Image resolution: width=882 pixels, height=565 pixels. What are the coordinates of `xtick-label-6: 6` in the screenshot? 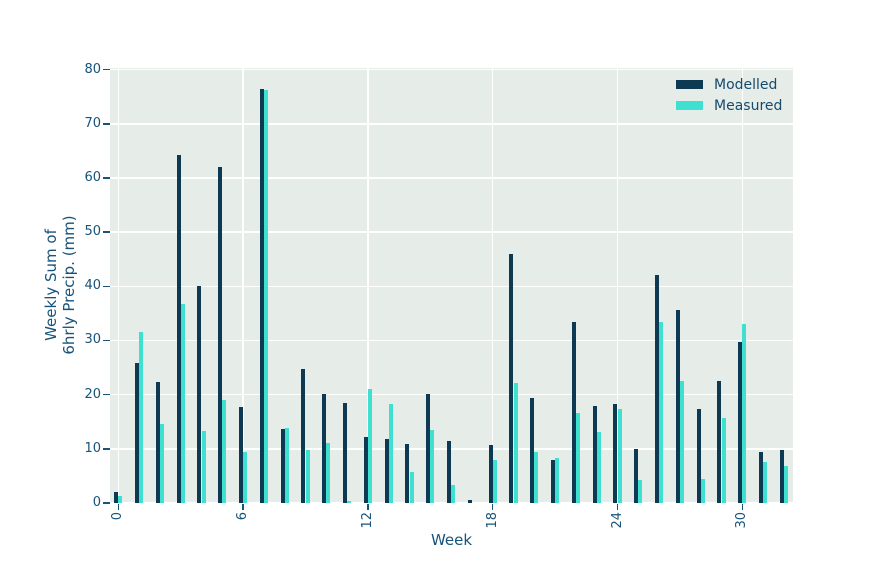 It's located at (243, 516).